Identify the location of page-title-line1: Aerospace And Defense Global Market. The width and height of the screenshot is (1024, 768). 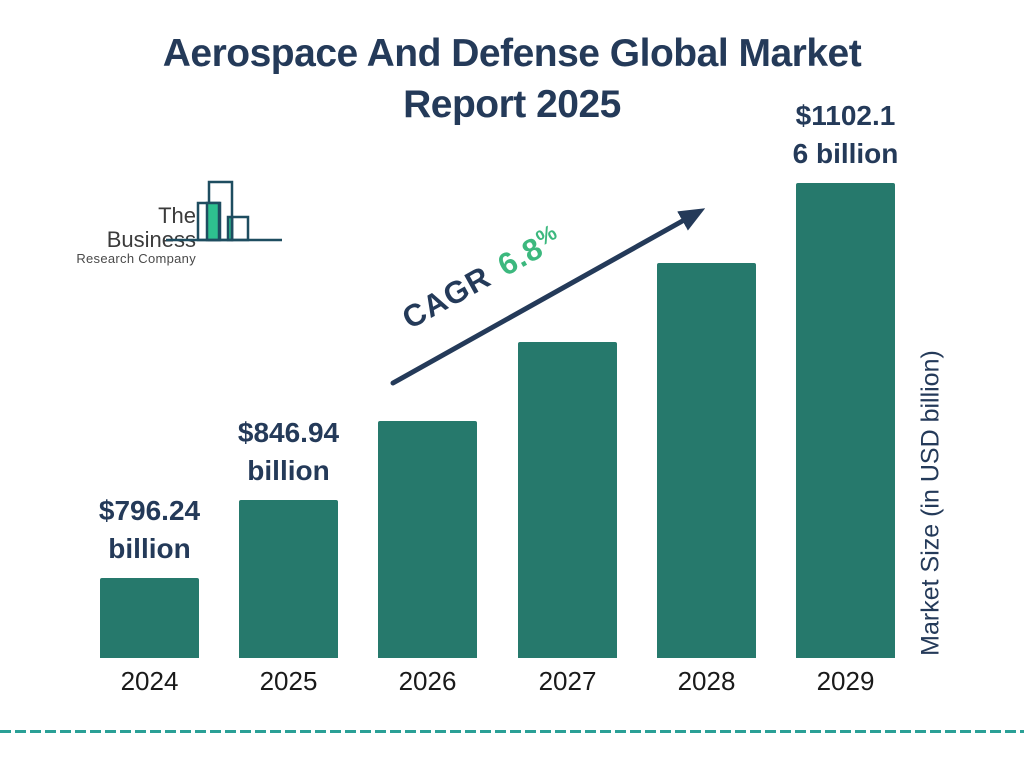
(512, 53).